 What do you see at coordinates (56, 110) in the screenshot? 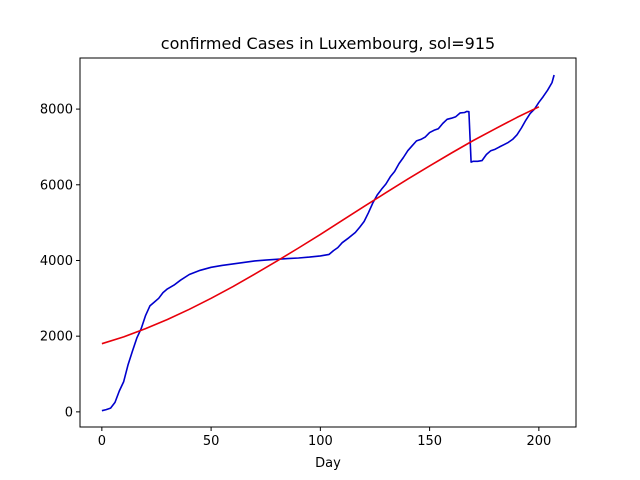
I see `y-tick-label: 8000` at bounding box center [56, 110].